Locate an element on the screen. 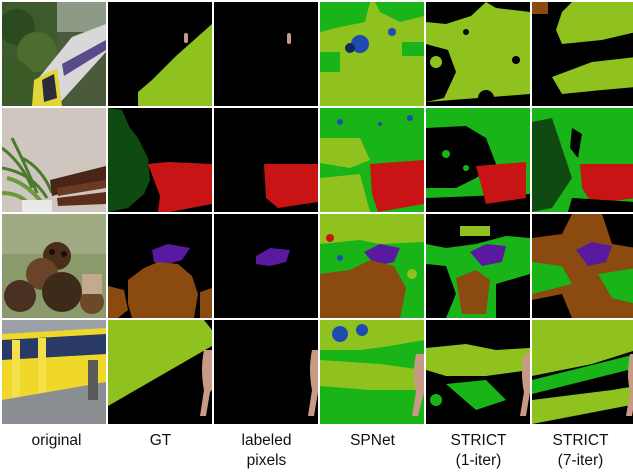 The image size is (633, 473). row1-strict1-mask is located at coordinates (478, 54).